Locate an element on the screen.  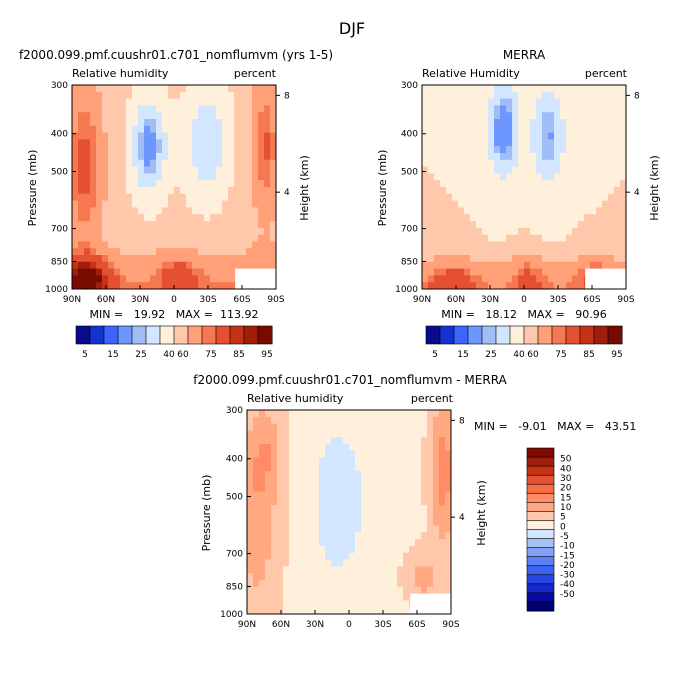
colorbar-label: 0 is located at coordinates (563, 527).